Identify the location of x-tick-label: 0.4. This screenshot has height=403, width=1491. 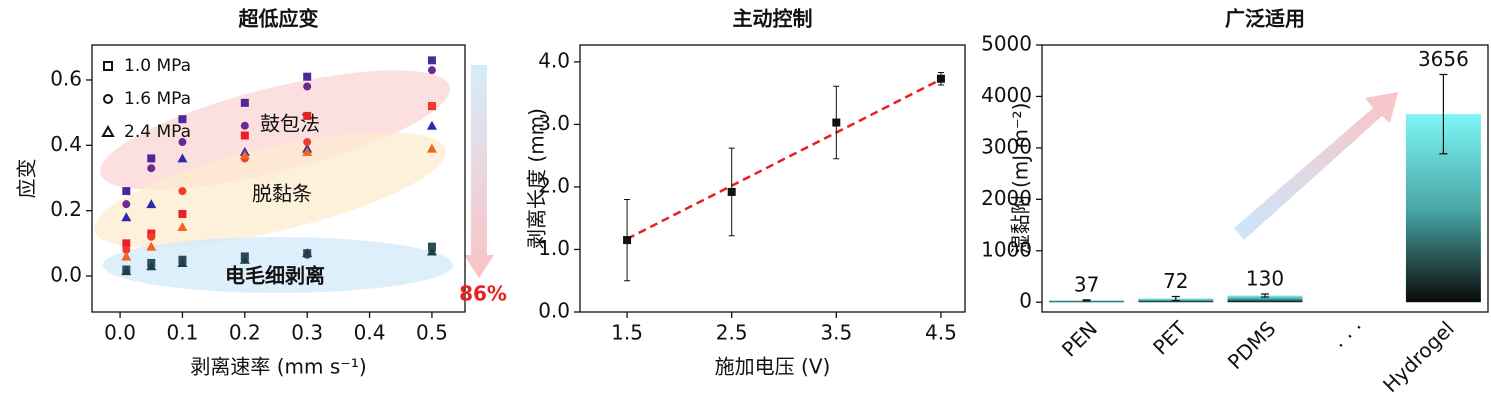
(370, 333).